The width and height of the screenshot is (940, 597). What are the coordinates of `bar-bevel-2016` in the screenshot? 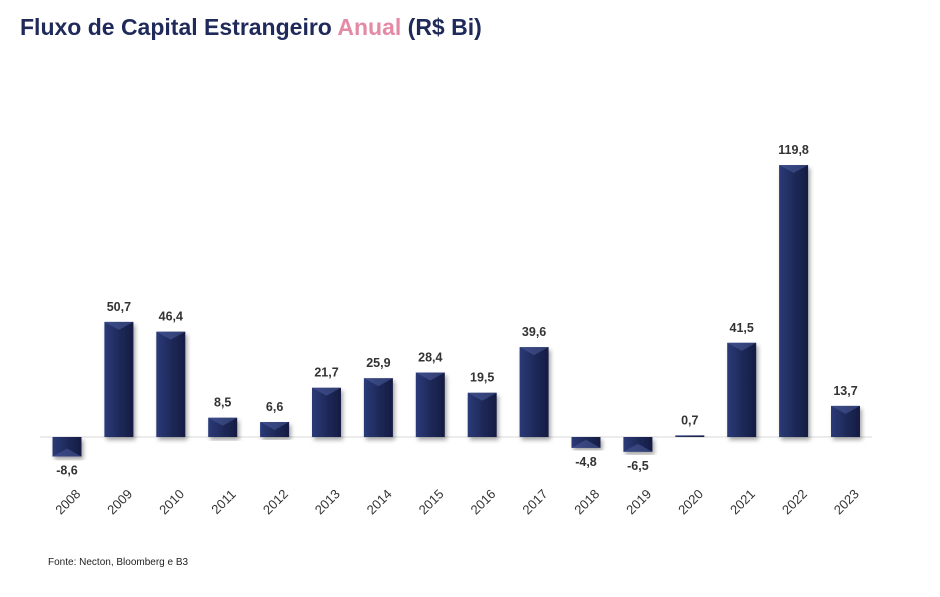 It's located at (482, 396).